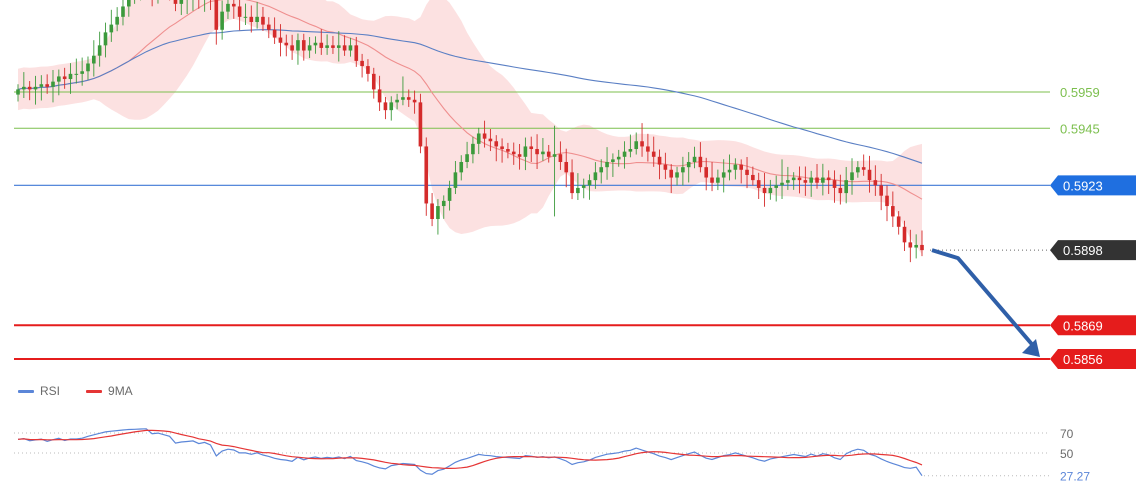 This screenshot has height=500, width=1140. I want to click on level-0-5898-tag, so click(1093, 250).